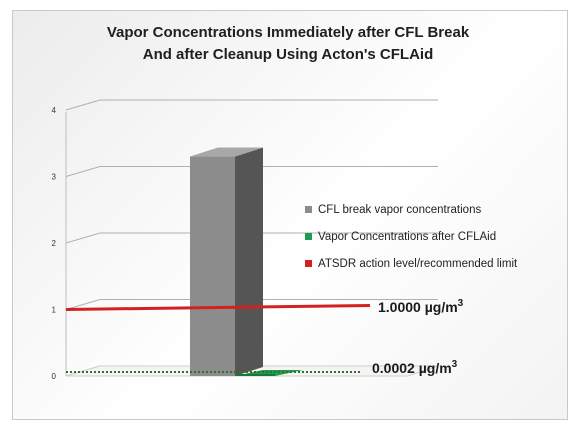 The image size is (576, 432). What do you see at coordinates (218, 307) in the screenshot?
I see `action-level-line` at bounding box center [218, 307].